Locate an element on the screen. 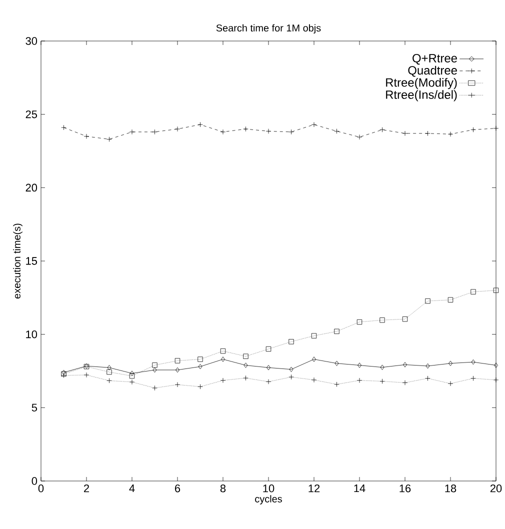 The image size is (505, 529). x-tick-label: 10 is located at coordinates (268, 488).